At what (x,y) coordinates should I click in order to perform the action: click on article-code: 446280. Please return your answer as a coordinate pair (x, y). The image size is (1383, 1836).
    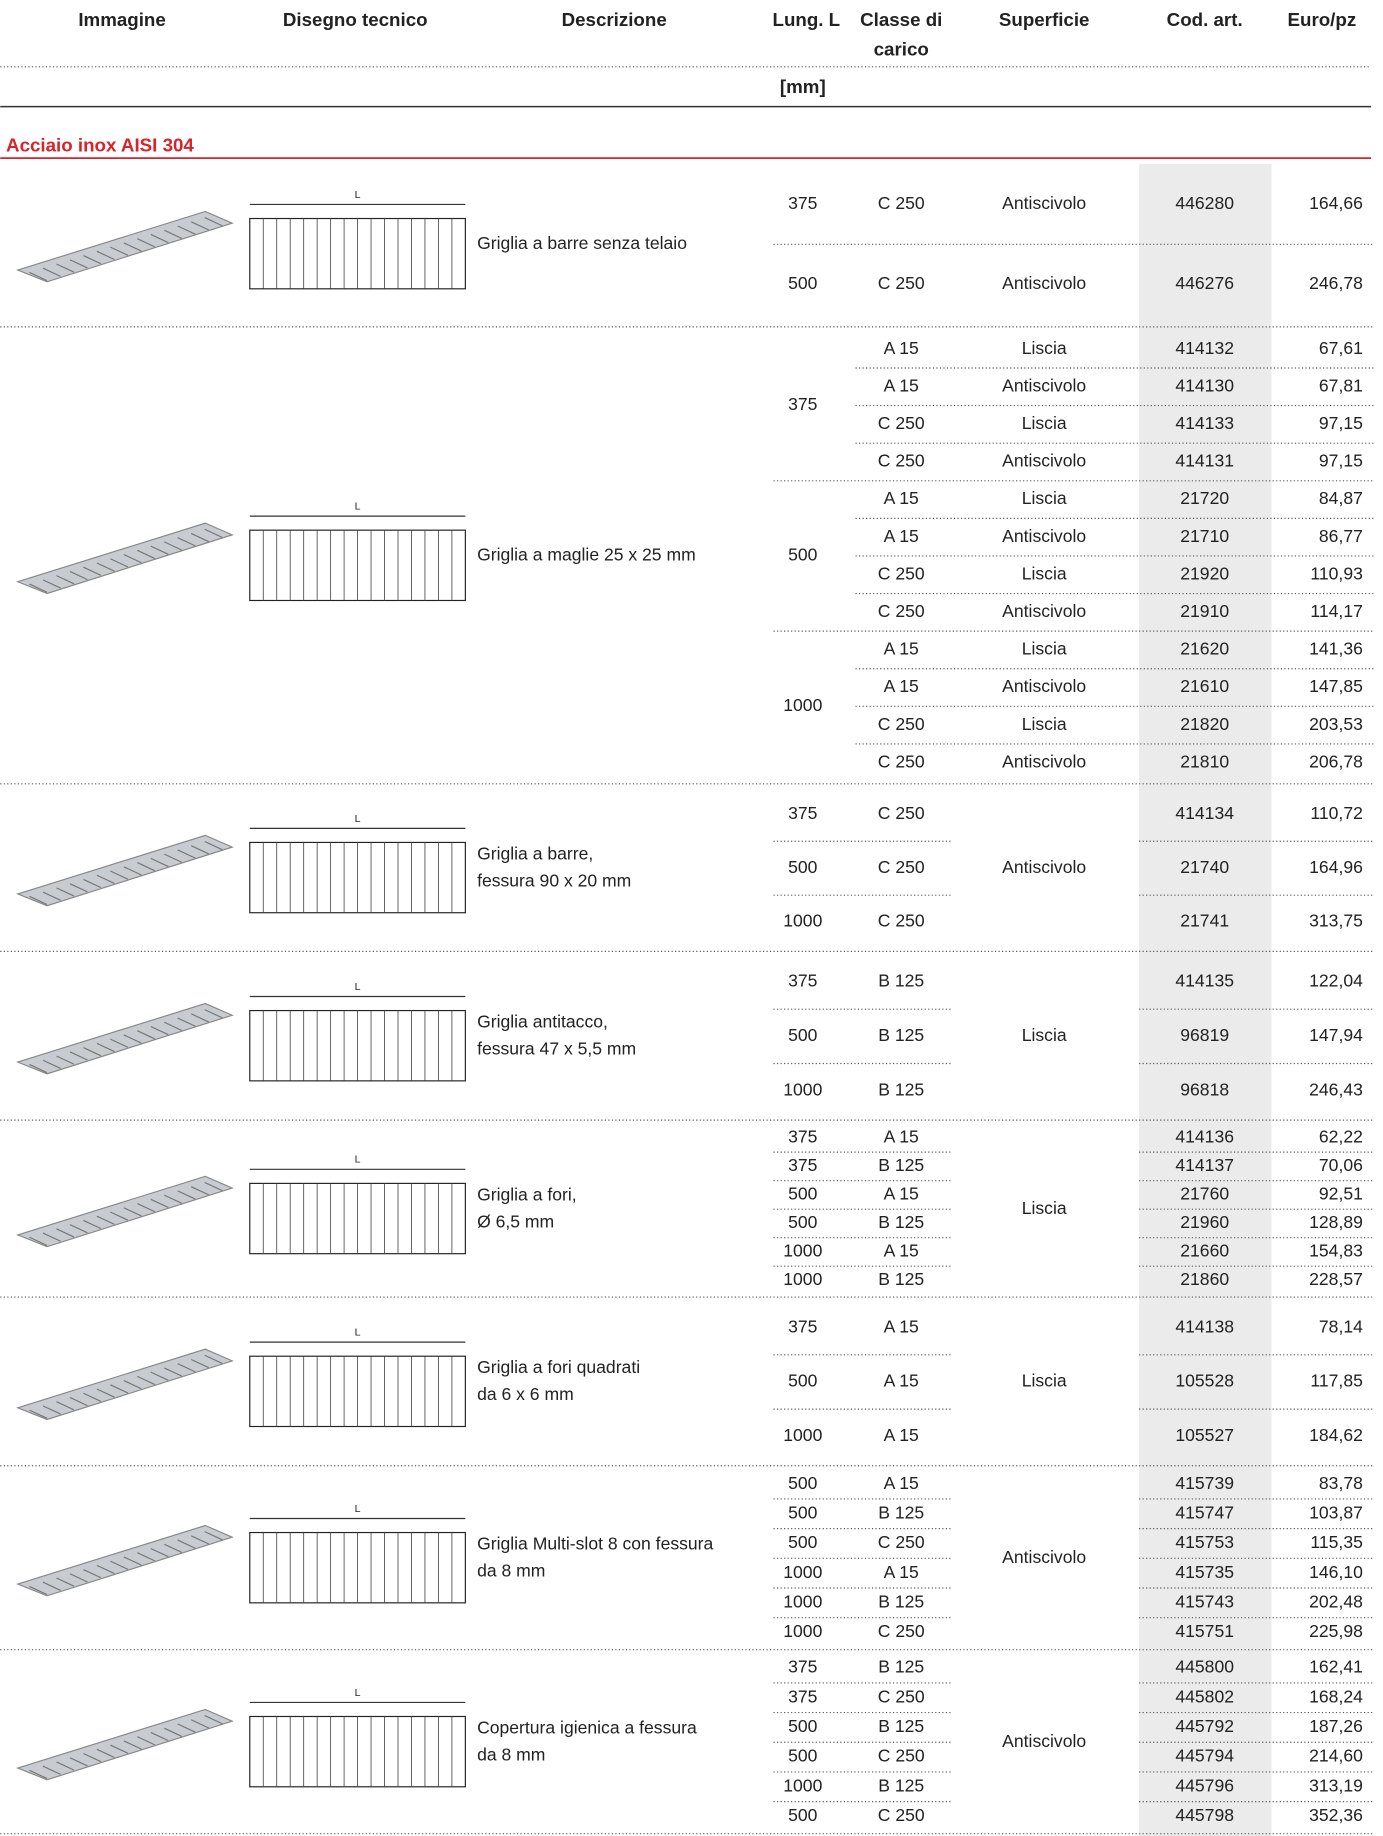
    Looking at the image, I should click on (1204, 203).